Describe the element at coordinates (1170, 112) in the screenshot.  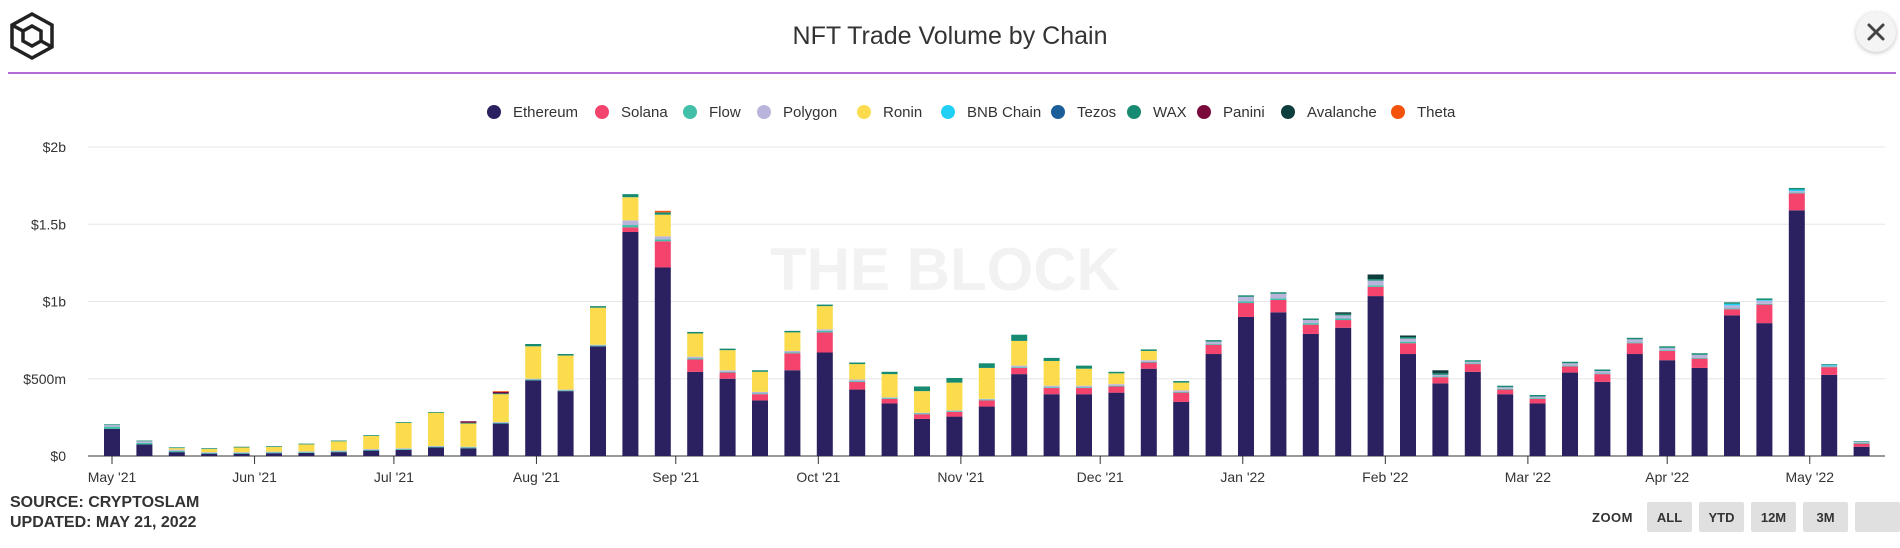
I see `legend-item-label: WAX` at that location.